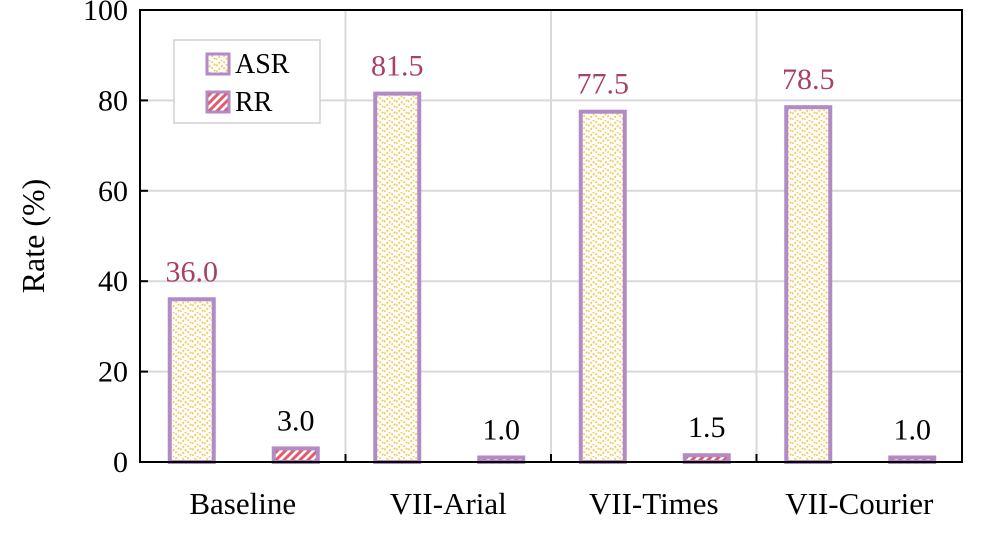 The width and height of the screenshot is (996, 558). I want to click on data-label-rr: 1.5, so click(707, 427).